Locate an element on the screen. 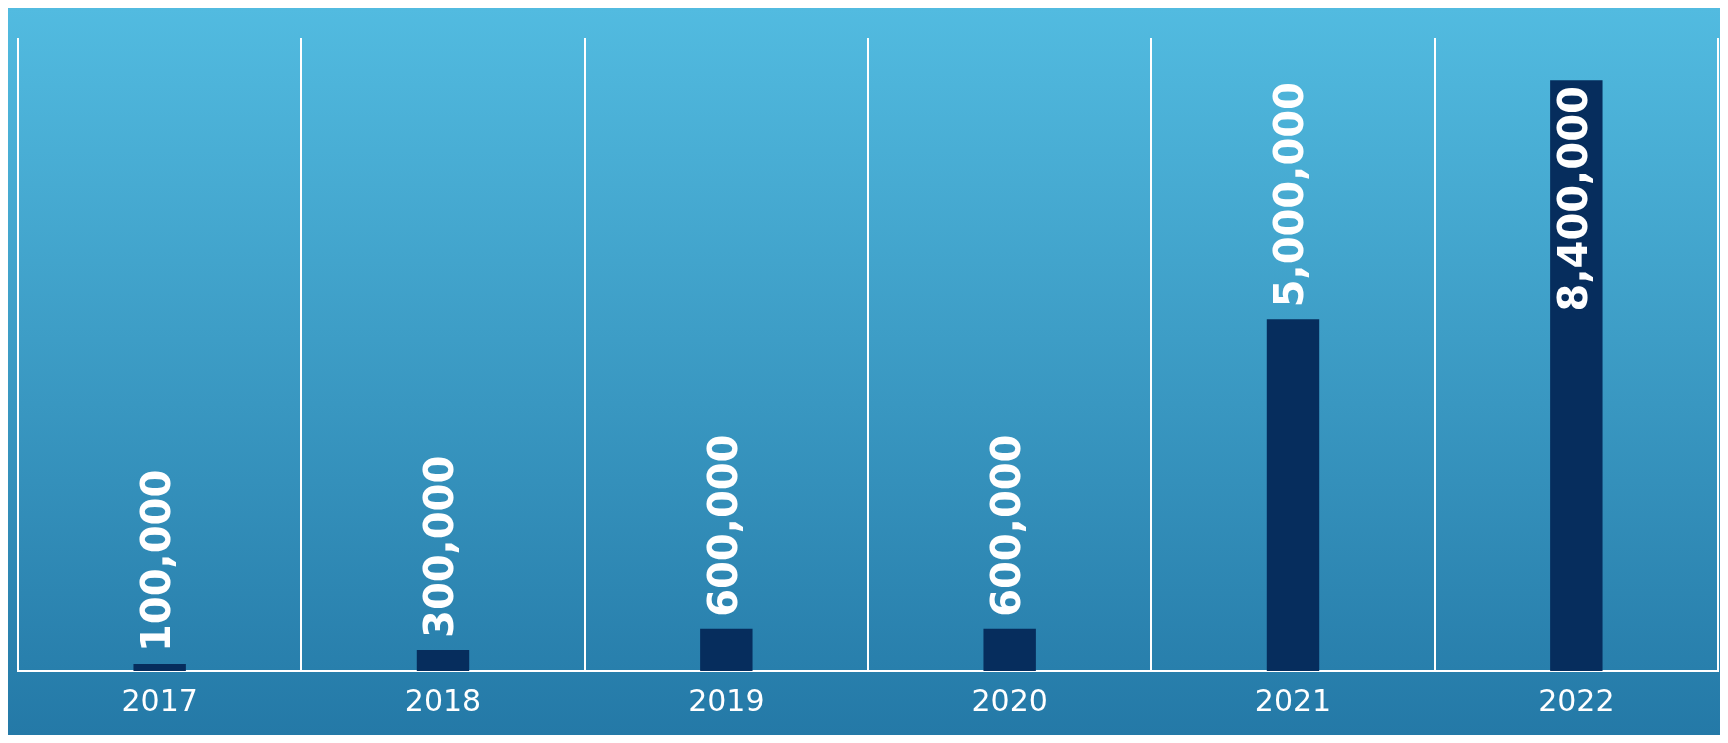  x-tick-label: 2019 is located at coordinates (726, 700).